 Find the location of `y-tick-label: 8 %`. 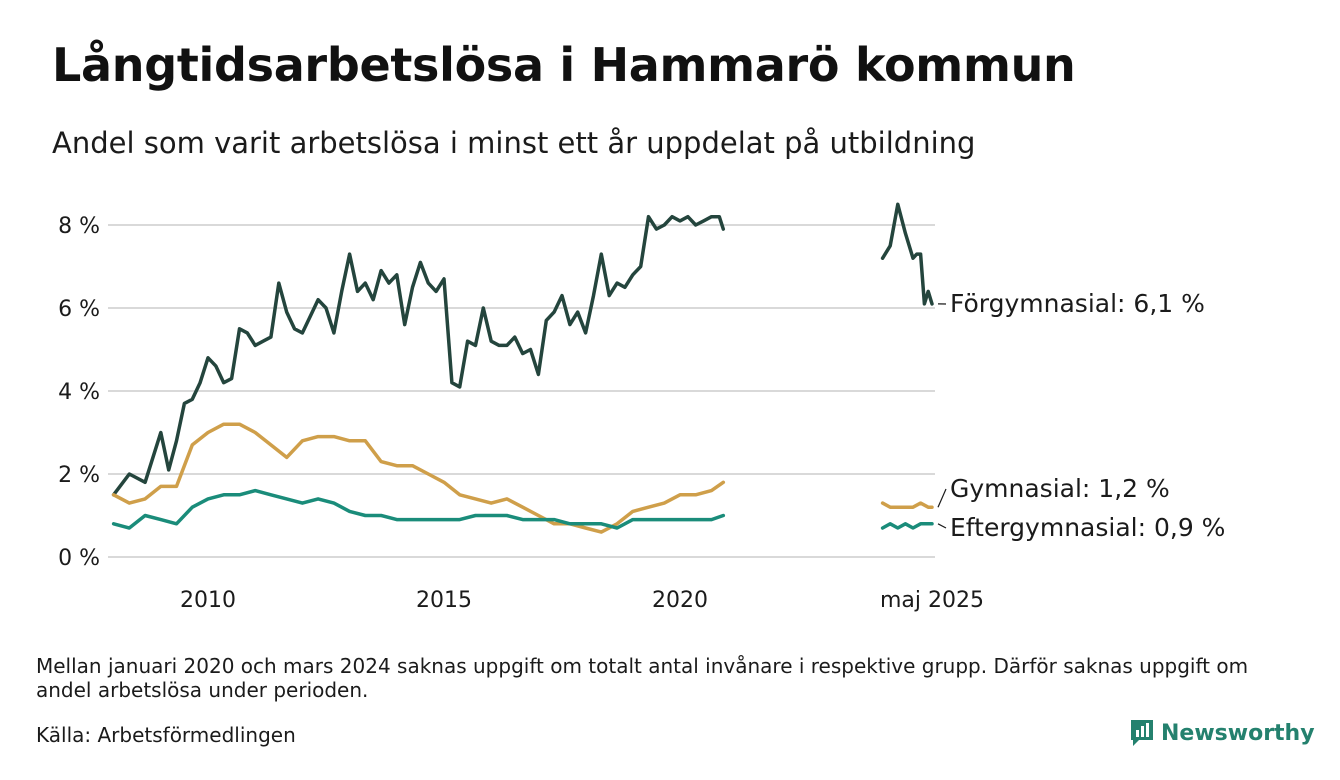

y-tick-label: 8 % is located at coordinates (79, 226).